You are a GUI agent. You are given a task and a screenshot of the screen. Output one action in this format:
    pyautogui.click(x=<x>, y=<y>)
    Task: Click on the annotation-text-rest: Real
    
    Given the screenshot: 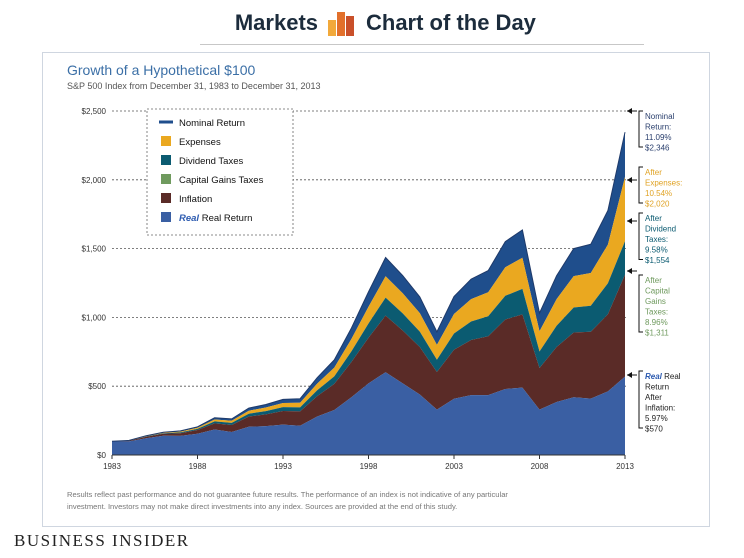 What is the action you would take?
    pyautogui.click(x=671, y=376)
    